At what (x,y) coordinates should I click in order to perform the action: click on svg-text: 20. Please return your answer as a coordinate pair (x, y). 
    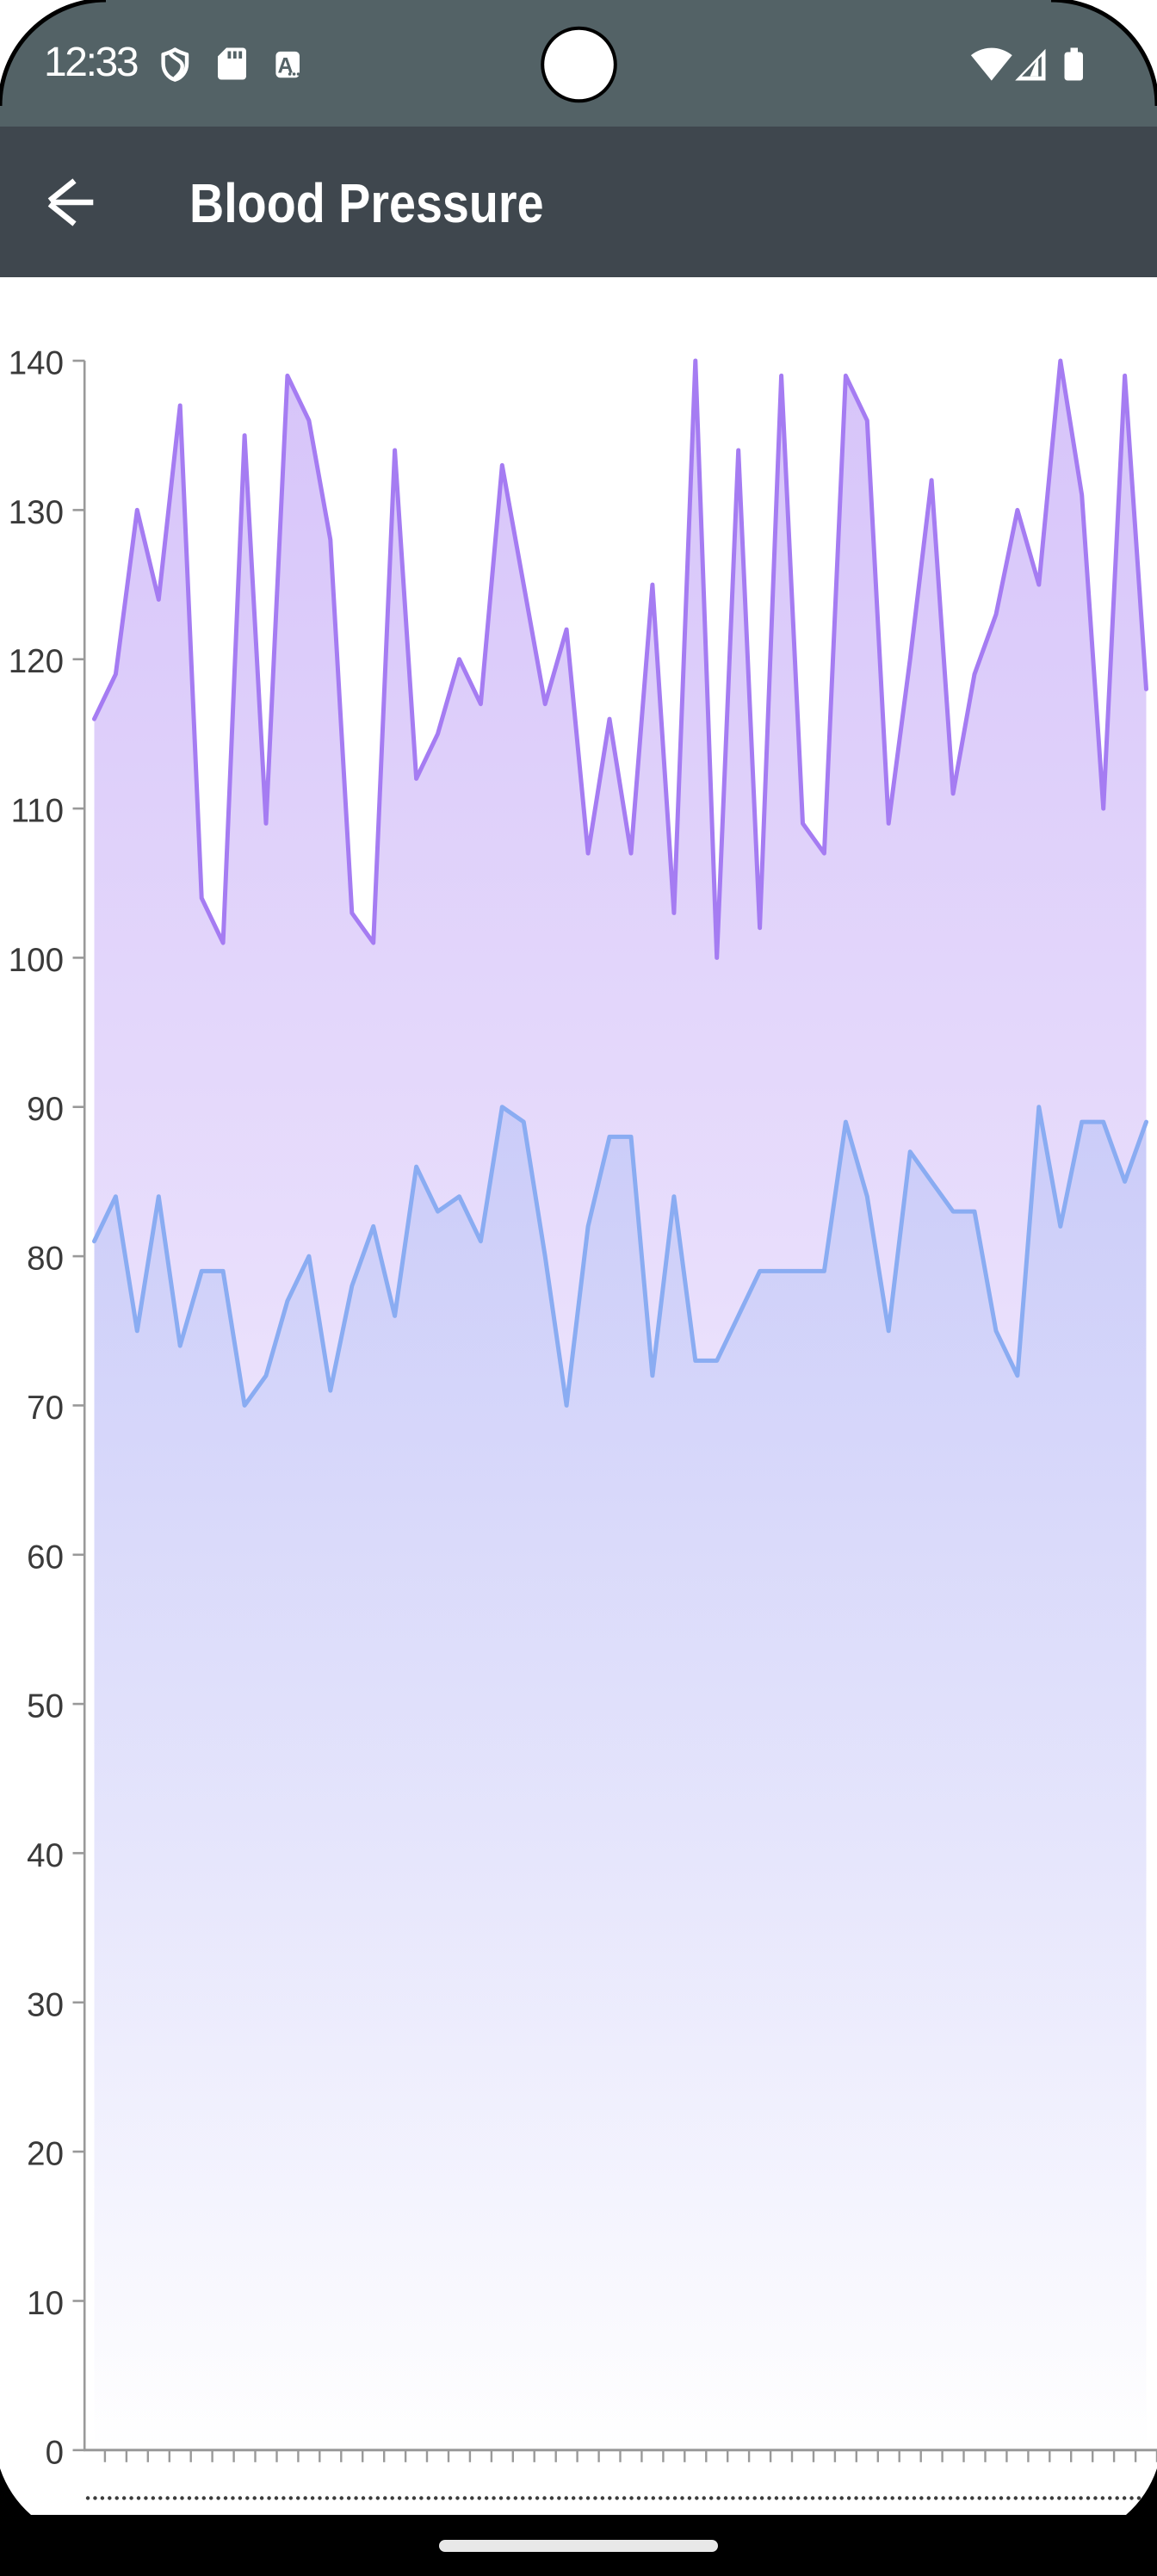
    Looking at the image, I should click on (46, 2154).